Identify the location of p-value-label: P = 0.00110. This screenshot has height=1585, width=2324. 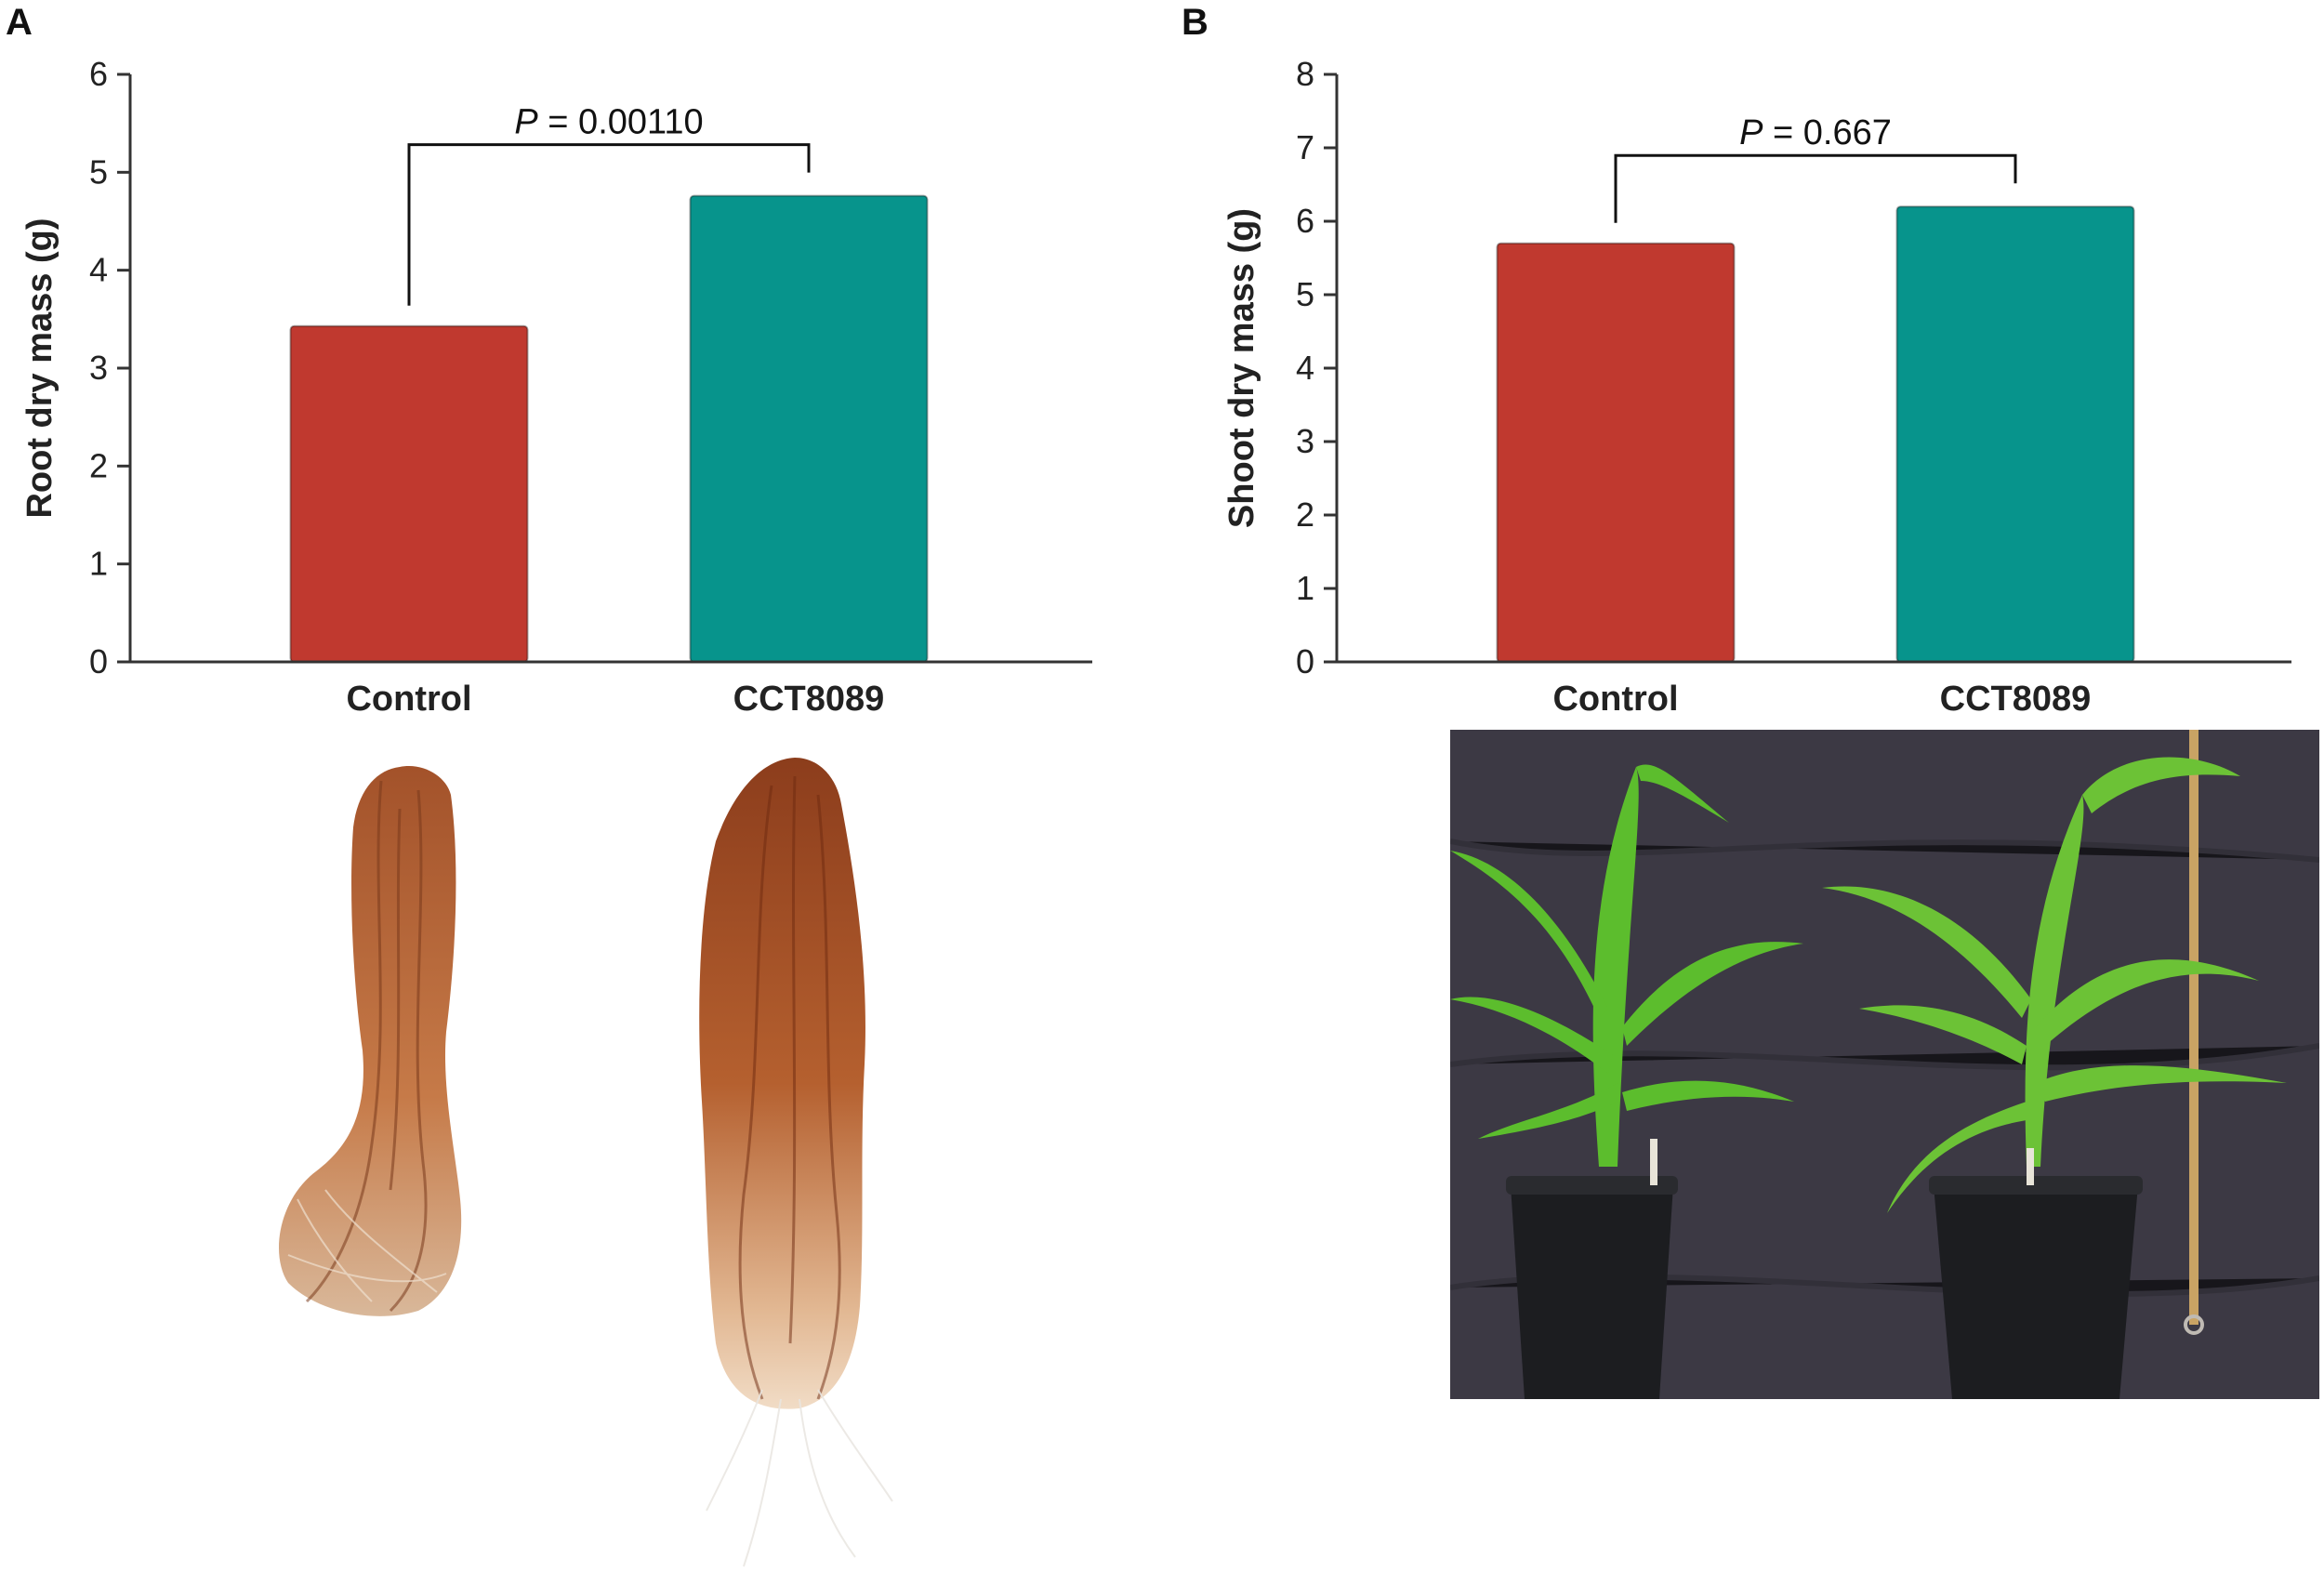
(608, 122).